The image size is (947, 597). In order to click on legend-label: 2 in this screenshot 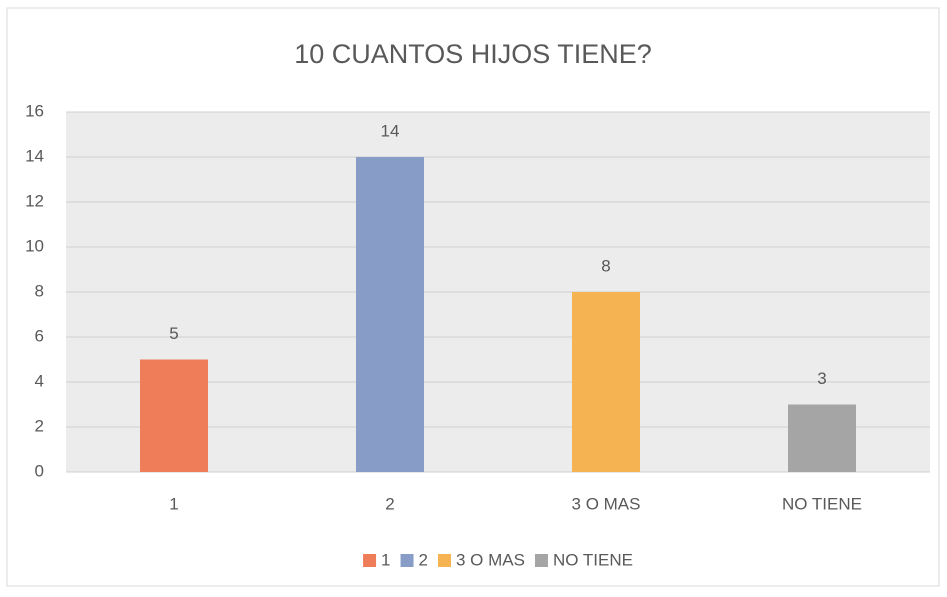, I will do `click(423, 559)`.